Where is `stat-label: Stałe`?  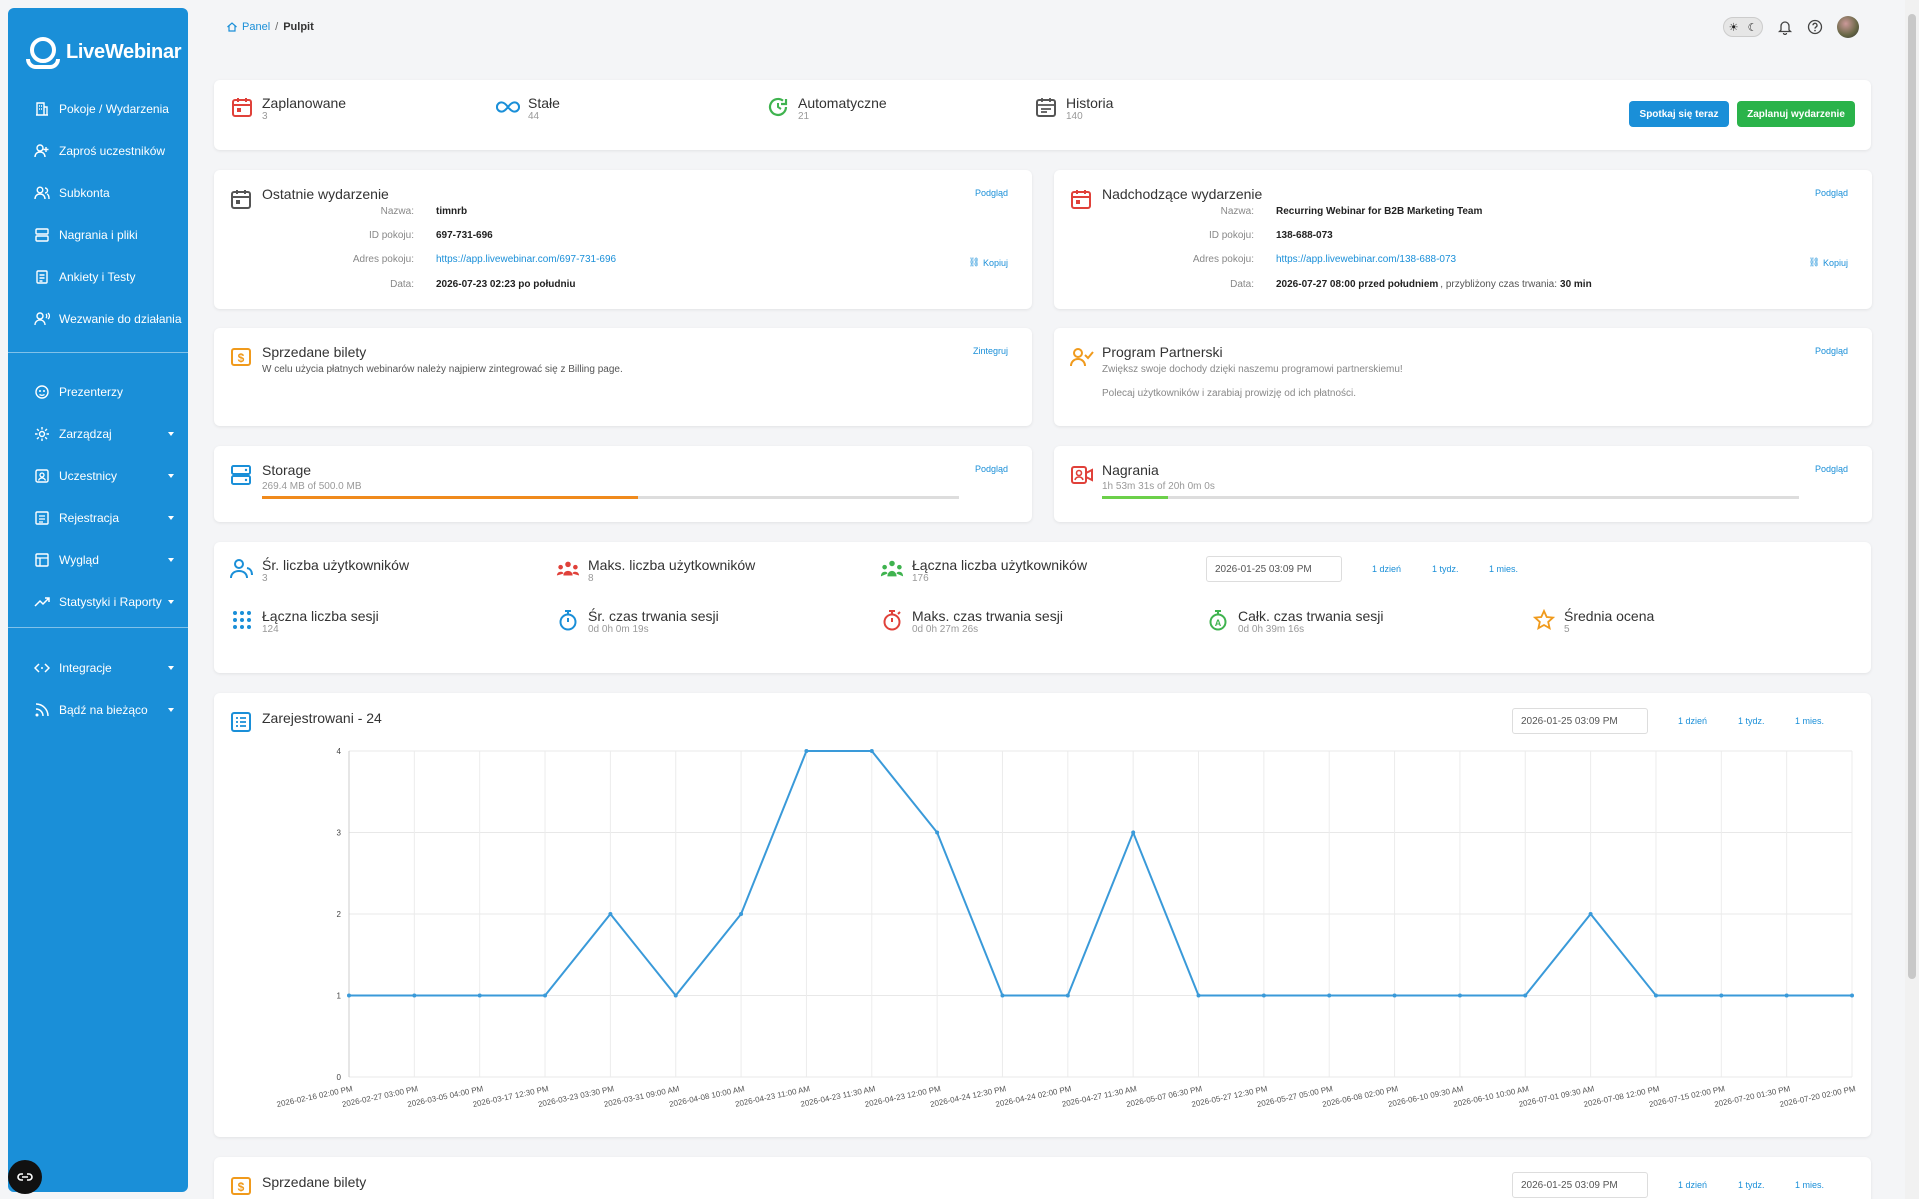
stat-label: Stałe is located at coordinates (544, 103).